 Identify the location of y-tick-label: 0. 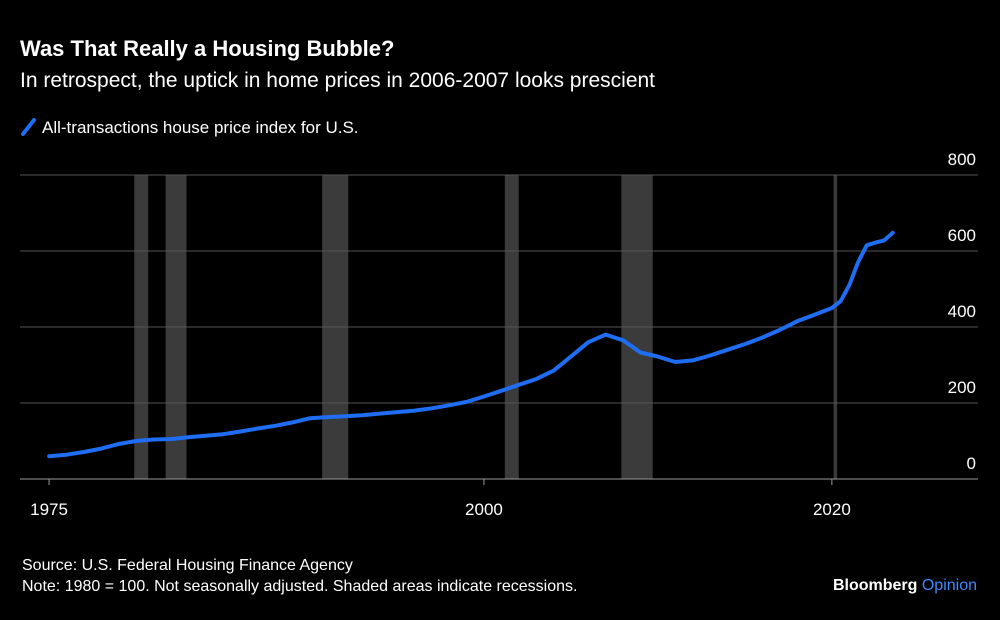
(971, 463).